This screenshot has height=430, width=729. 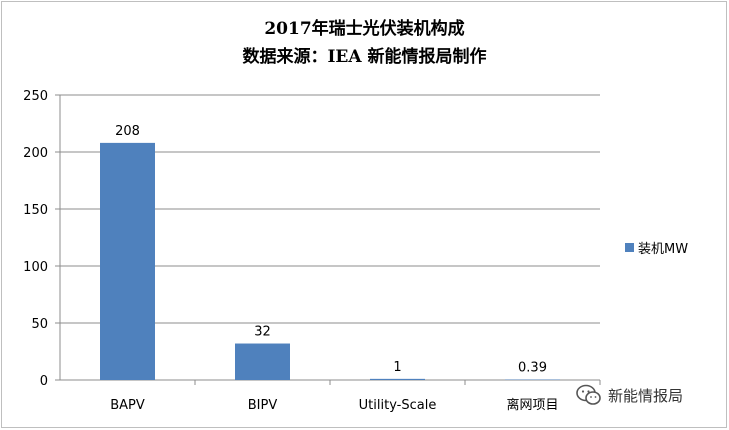 I want to click on x-tick-label: BAPV, so click(x=127, y=405).